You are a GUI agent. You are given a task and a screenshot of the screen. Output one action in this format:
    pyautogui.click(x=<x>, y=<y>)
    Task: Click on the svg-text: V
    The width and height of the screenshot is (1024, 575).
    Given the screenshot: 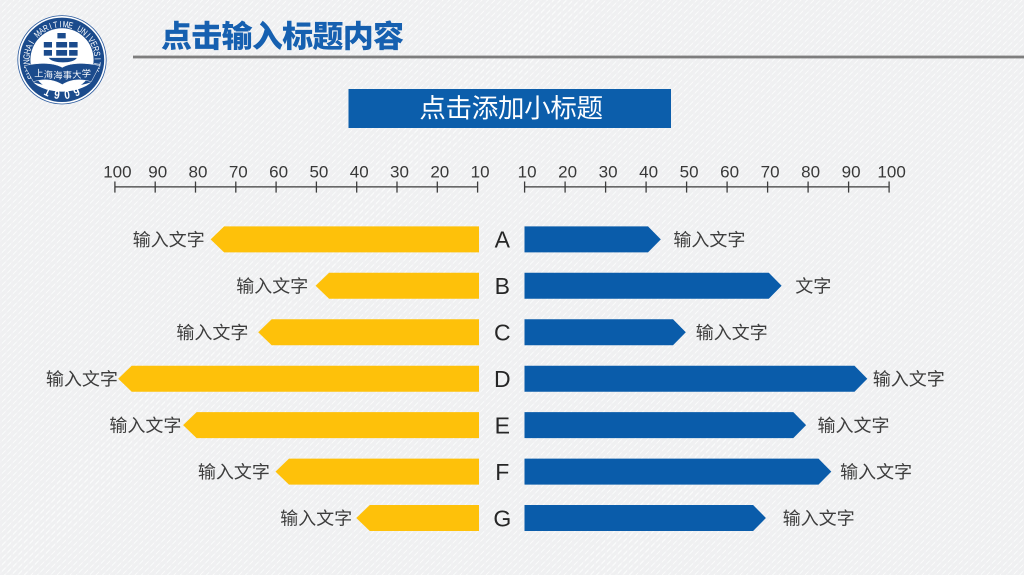 What is the action you would take?
    pyautogui.click(x=91, y=40)
    